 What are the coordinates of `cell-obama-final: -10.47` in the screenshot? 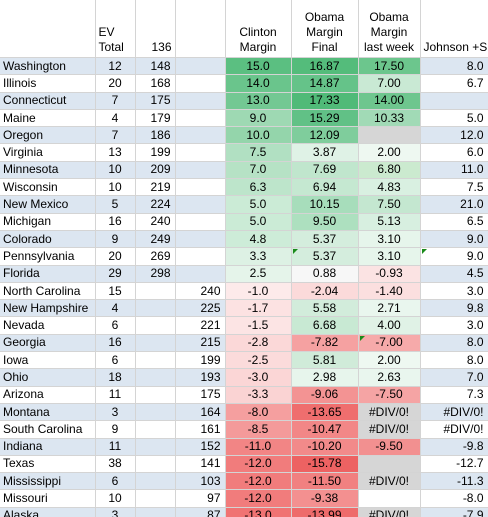 It's located at (325, 429).